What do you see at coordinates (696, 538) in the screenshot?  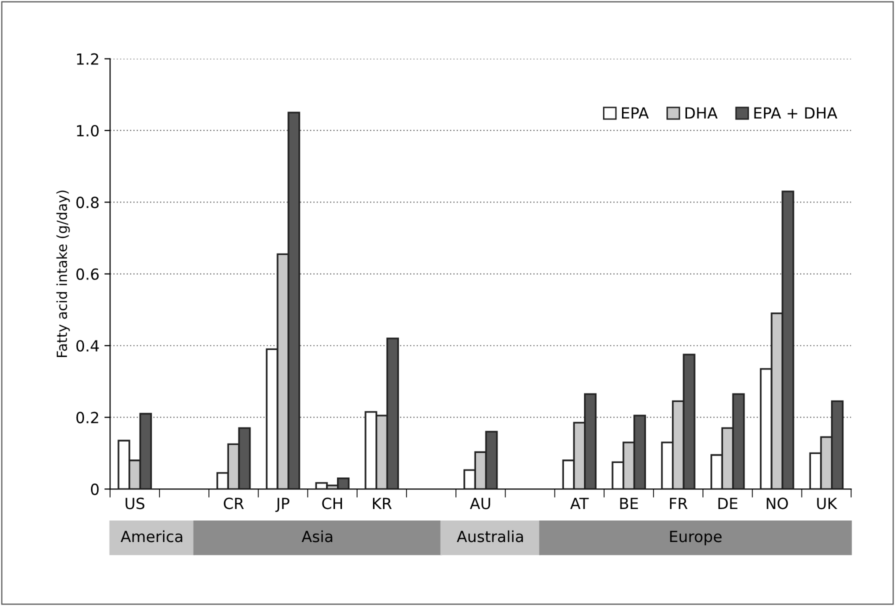 I see `text: Europe` at bounding box center [696, 538].